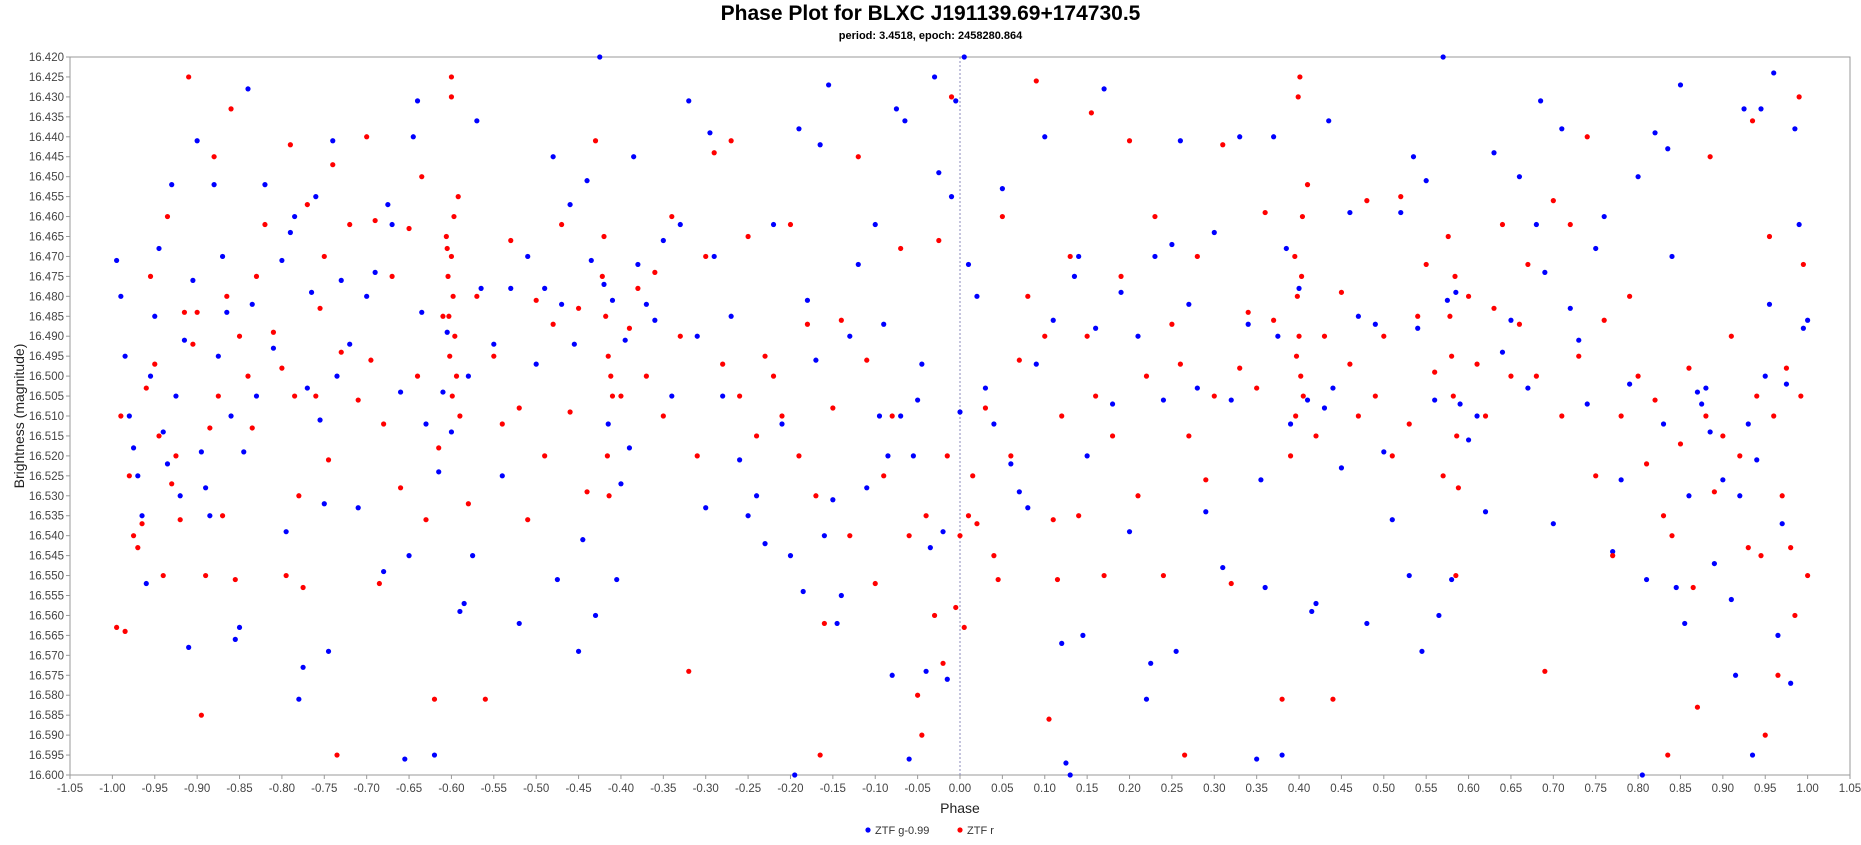  I want to click on x-tick-label: -0.90, so click(197, 789).